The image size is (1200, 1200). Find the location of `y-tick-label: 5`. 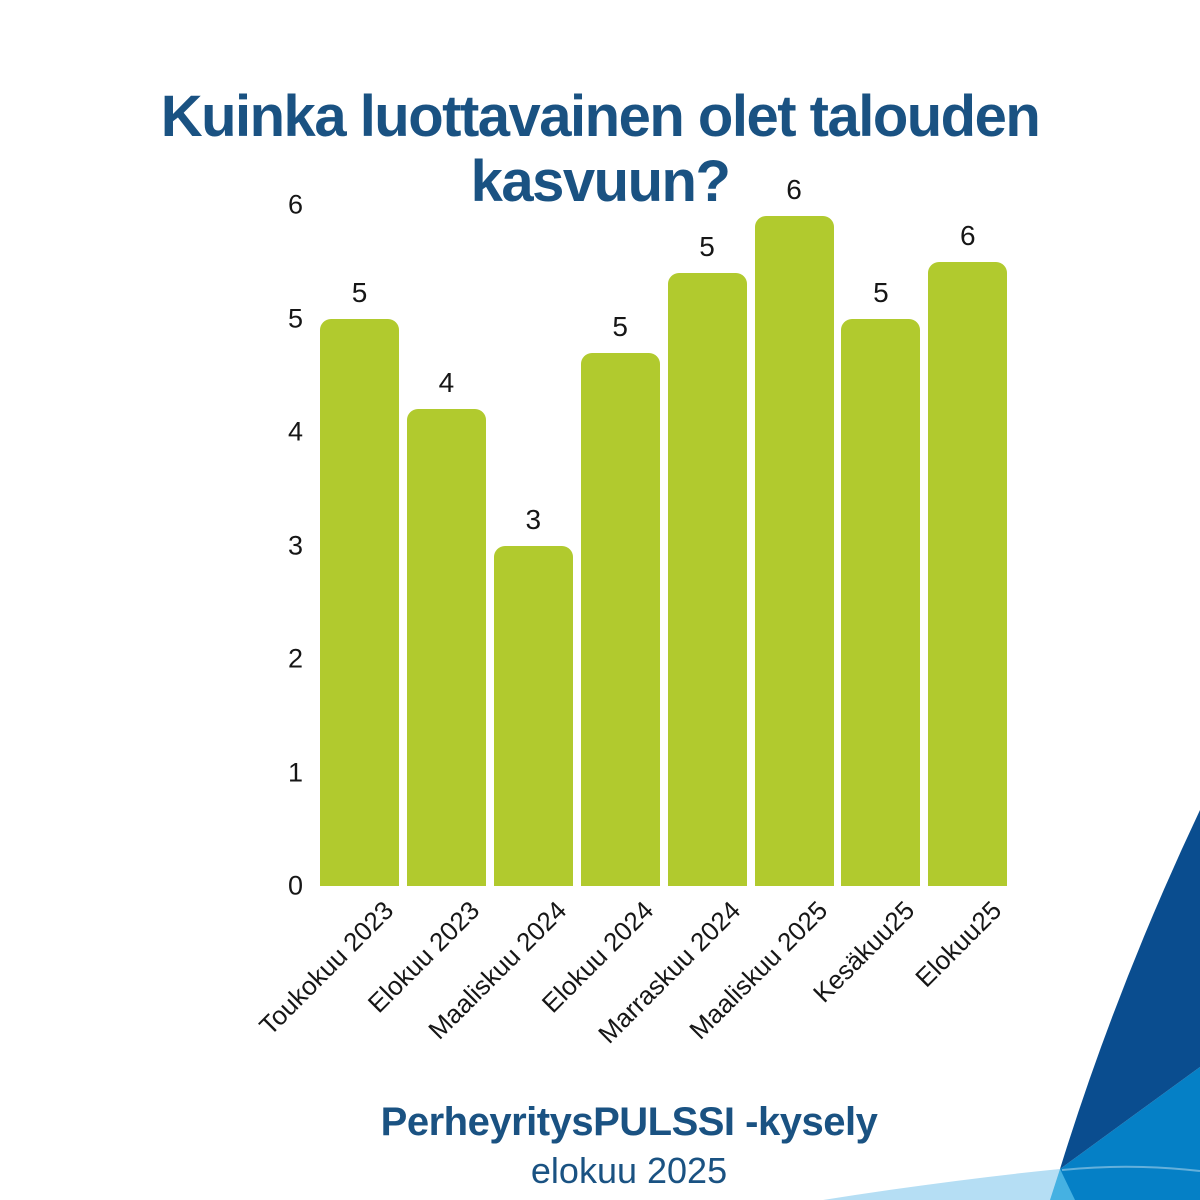

y-tick-label: 5 is located at coordinates (295, 318).